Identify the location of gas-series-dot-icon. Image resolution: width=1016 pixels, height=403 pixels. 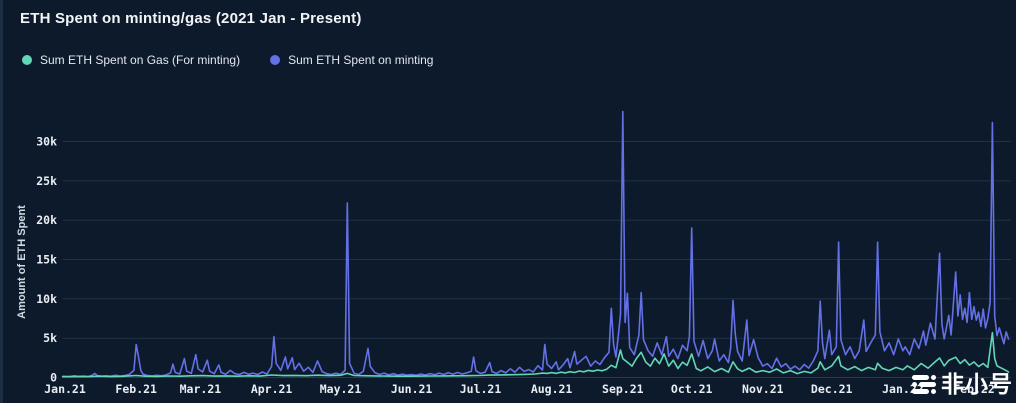
(27, 60).